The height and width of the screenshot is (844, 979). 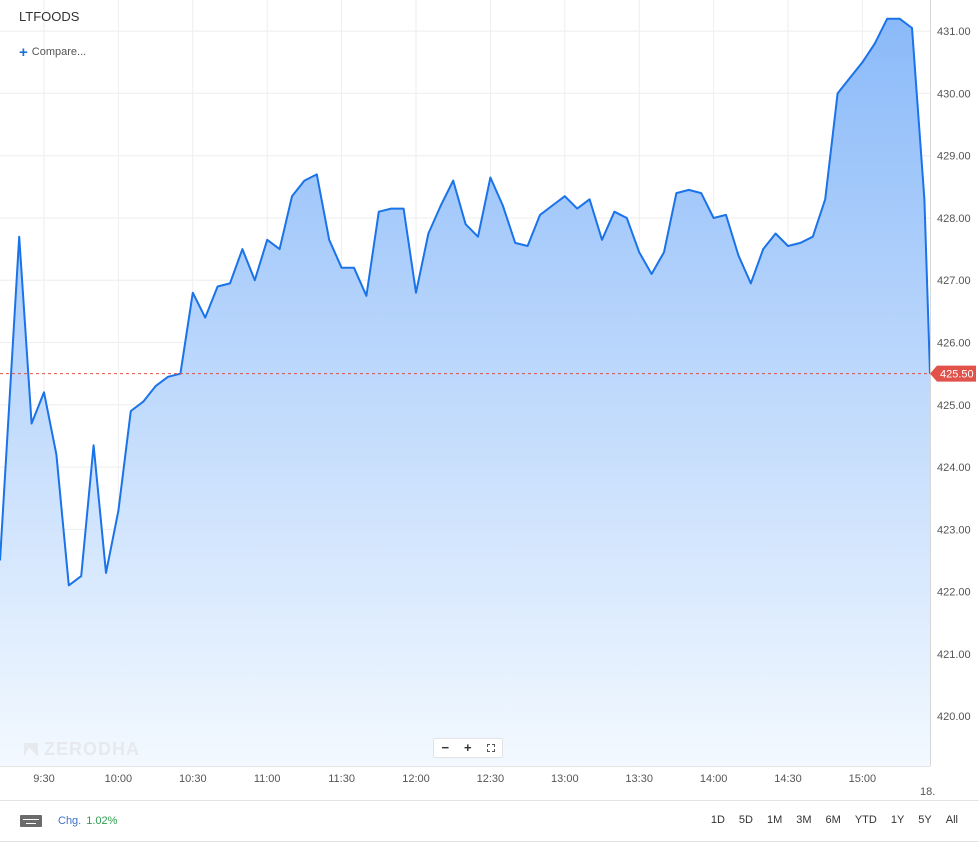 What do you see at coordinates (639, 779) in the screenshot?
I see `x-tick-label: 13:30` at bounding box center [639, 779].